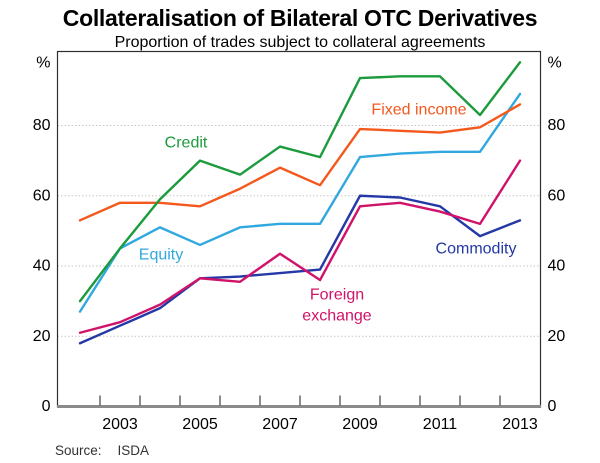 This screenshot has height=463, width=600. What do you see at coordinates (557, 195) in the screenshot?
I see `y-axis-label-right-60: 60` at bounding box center [557, 195].